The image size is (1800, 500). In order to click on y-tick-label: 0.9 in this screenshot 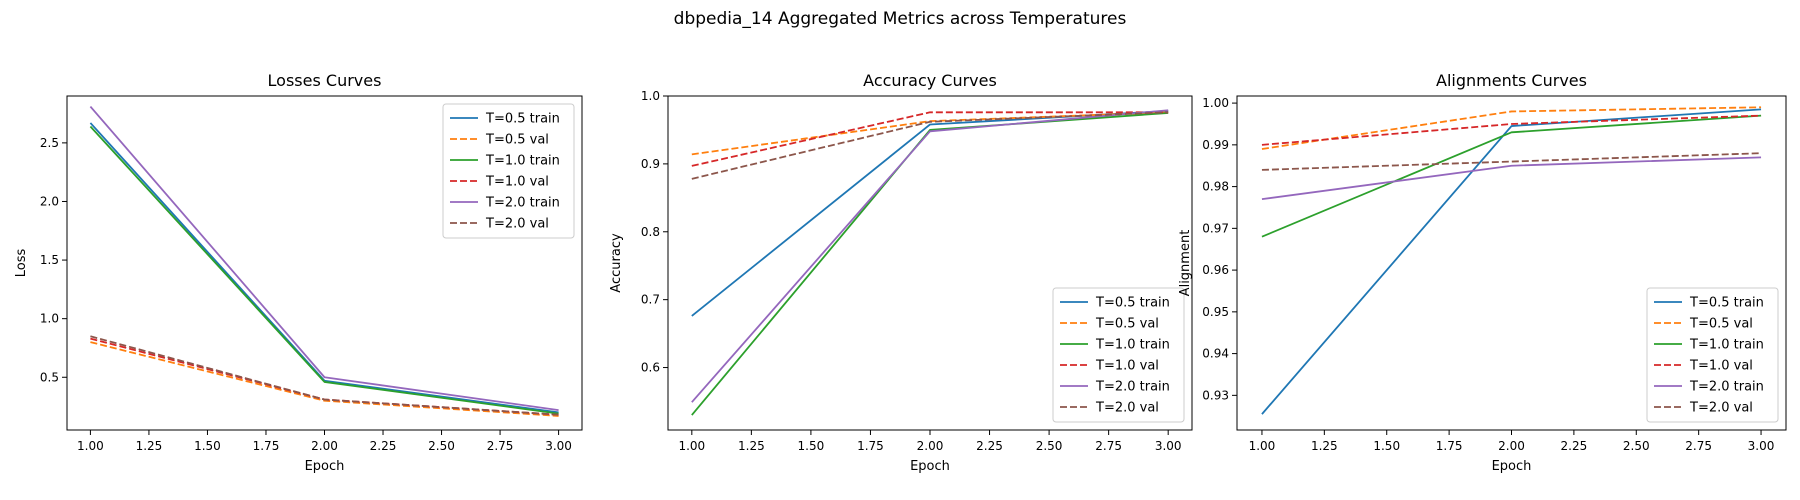, I will do `click(650, 164)`.